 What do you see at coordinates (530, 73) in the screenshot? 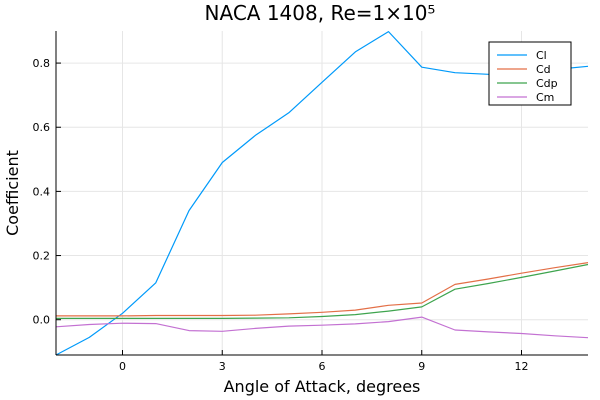
I see `legend-box` at bounding box center [530, 73].